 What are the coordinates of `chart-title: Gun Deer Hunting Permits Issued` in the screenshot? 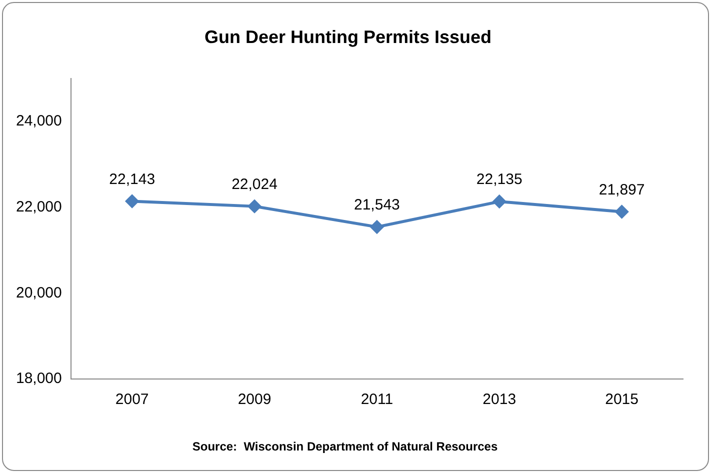 It's located at (348, 36).